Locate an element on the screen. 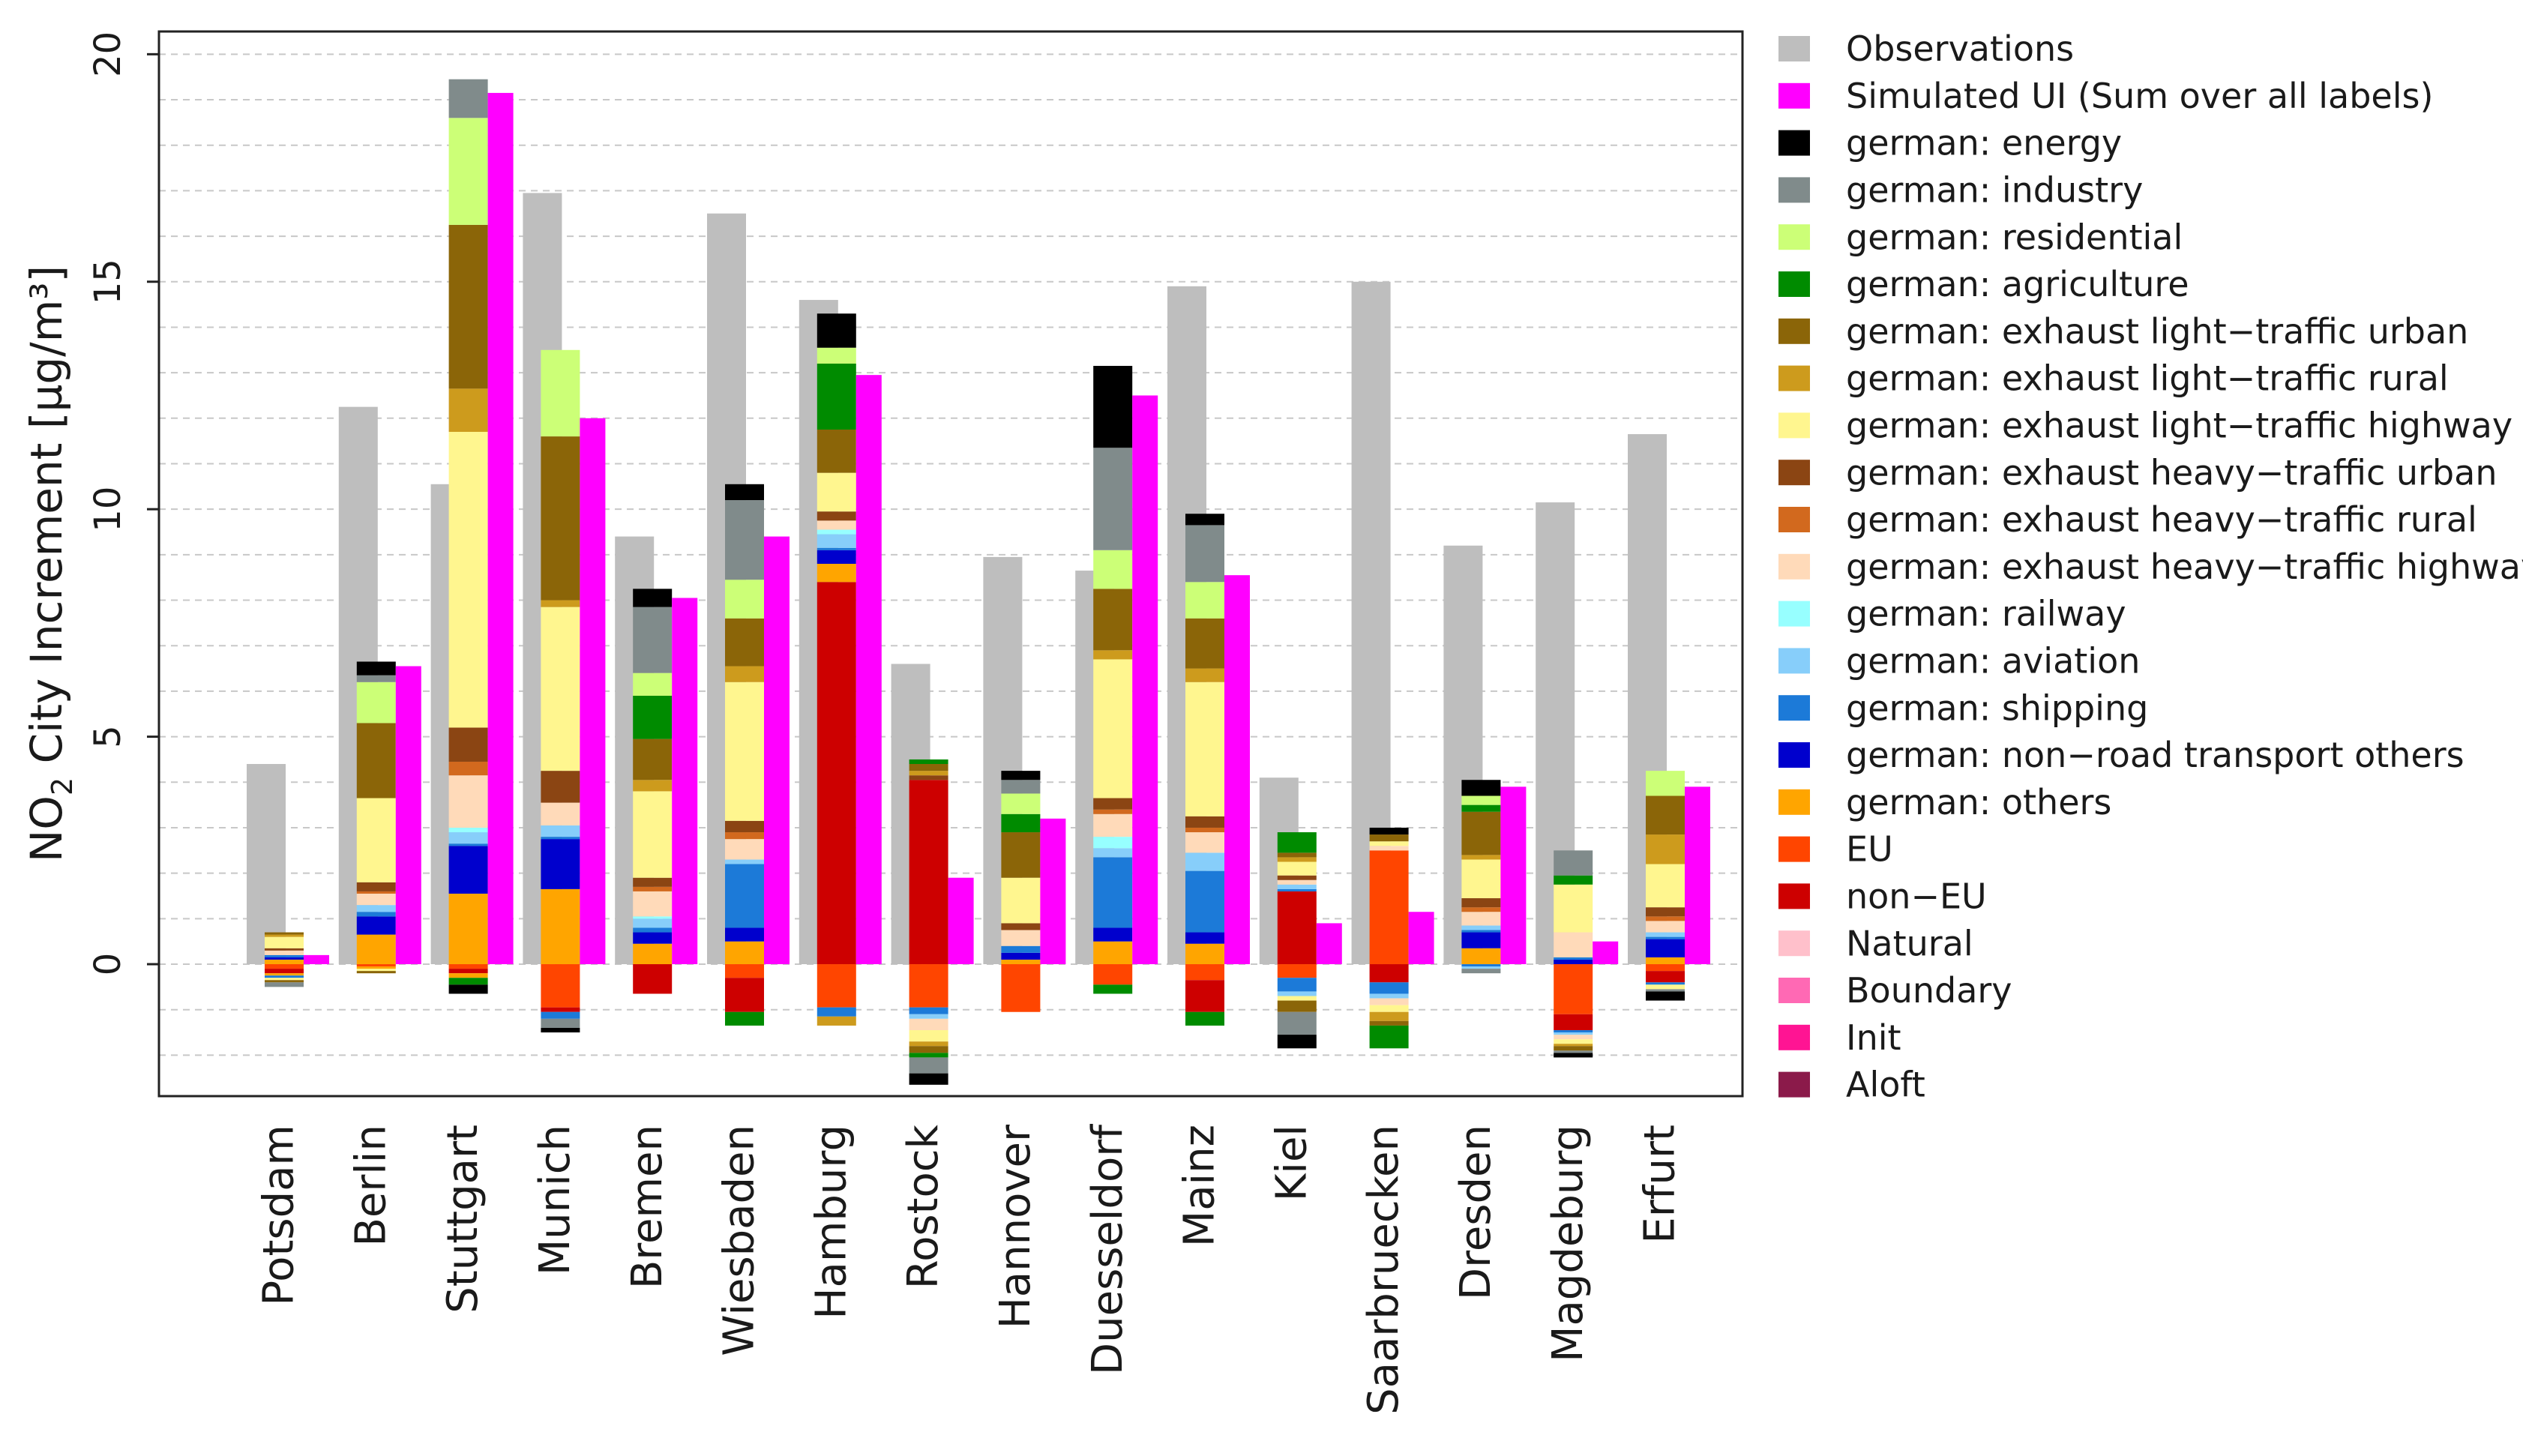 This screenshot has width=2523, height=1456. legend-label: Init is located at coordinates (1874, 1037).